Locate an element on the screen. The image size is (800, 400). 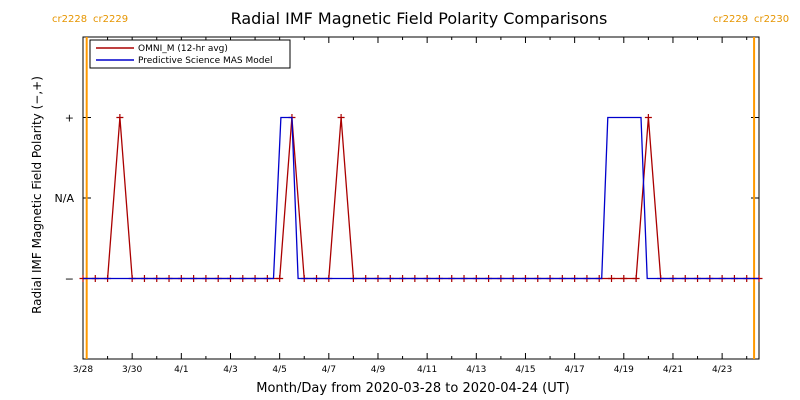
x-tick-label: 4/7 is located at coordinates (329, 370).